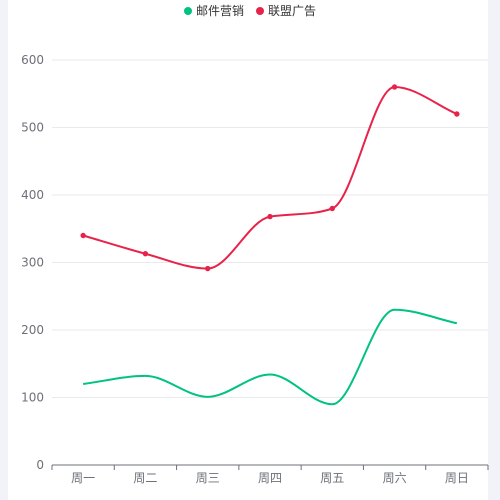 The height and width of the screenshot is (500, 500). What do you see at coordinates (145, 478) in the screenshot?
I see `x-tick-label: 周二` at bounding box center [145, 478].